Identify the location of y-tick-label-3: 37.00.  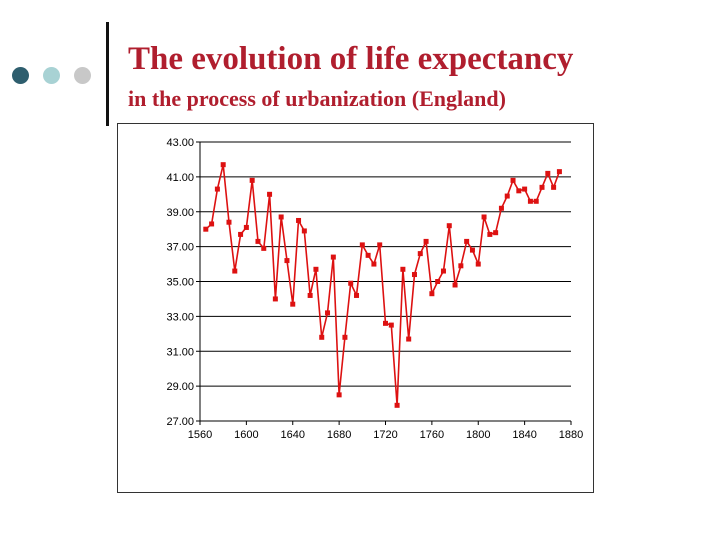
(180, 248).